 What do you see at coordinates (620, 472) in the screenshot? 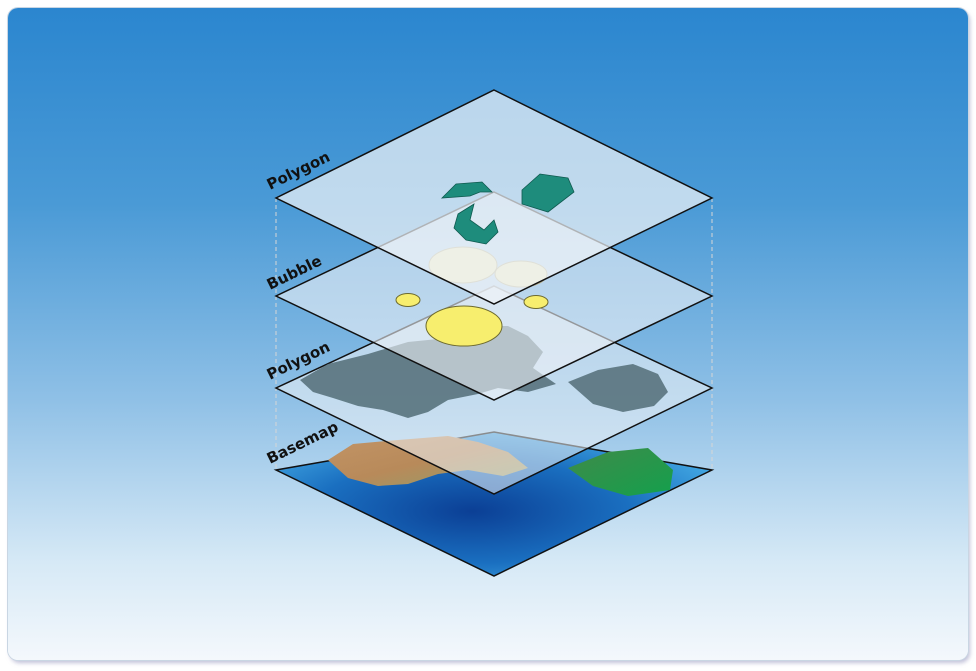
I see `basemap-south-america` at bounding box center [620, 472].